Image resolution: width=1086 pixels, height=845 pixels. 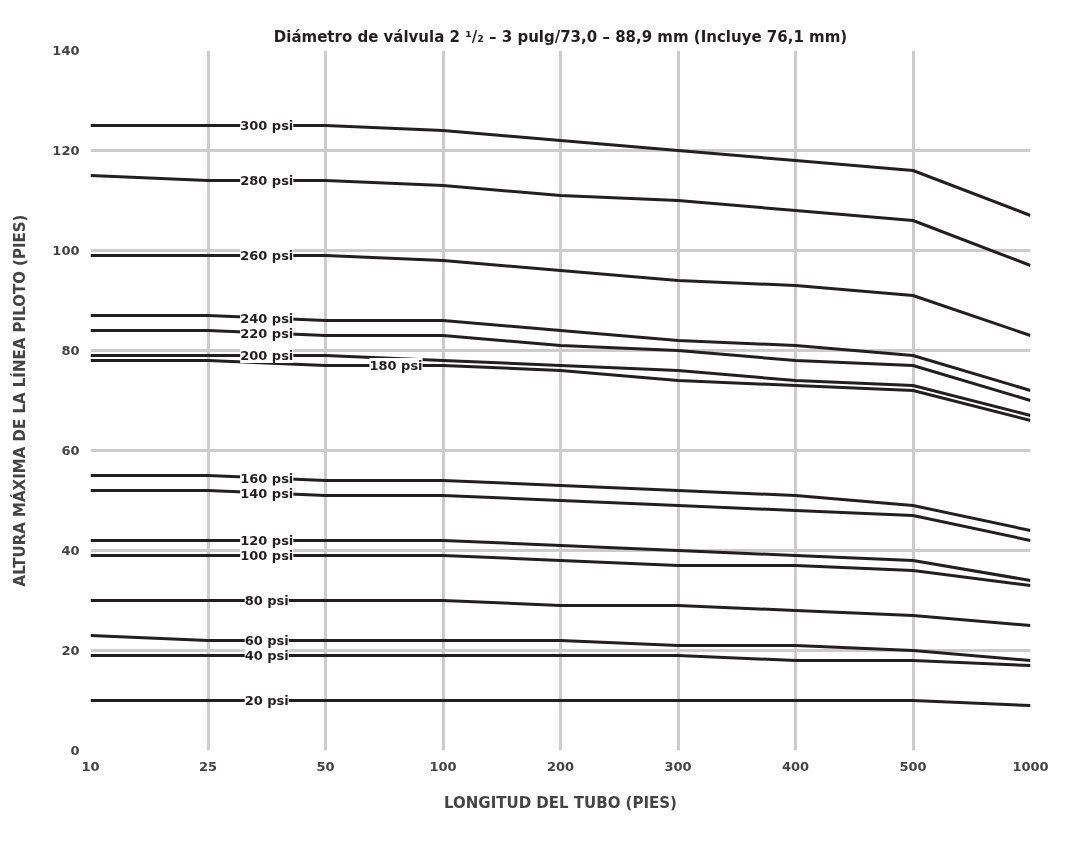 I want to click on x-tick-label: 300, so click(x=678, y=766).